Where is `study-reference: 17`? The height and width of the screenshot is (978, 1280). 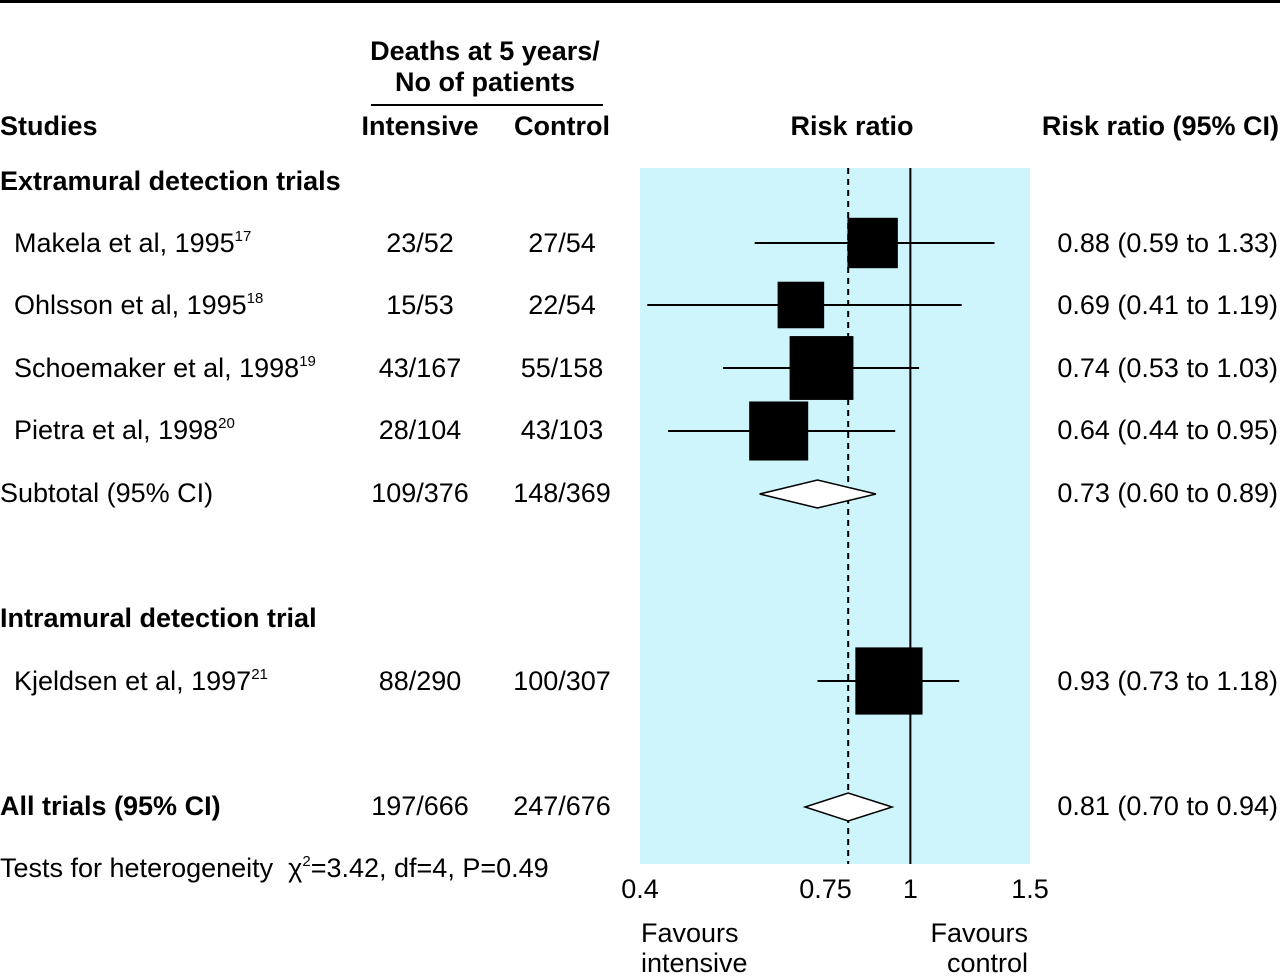
study-reference: 17 is located at coordinates (243, 236).